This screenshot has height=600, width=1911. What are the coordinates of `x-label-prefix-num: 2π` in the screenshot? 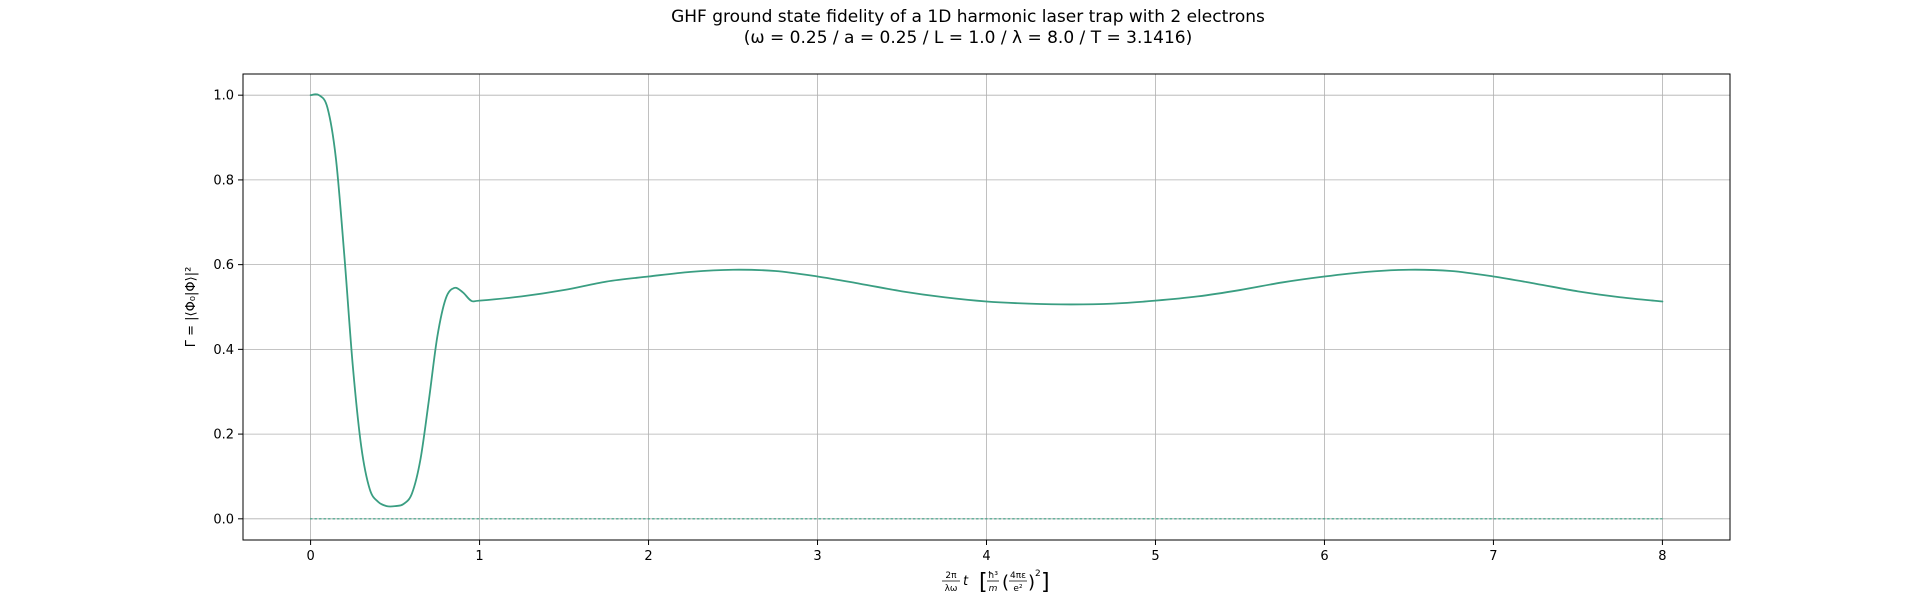 It's located at (951, 576).